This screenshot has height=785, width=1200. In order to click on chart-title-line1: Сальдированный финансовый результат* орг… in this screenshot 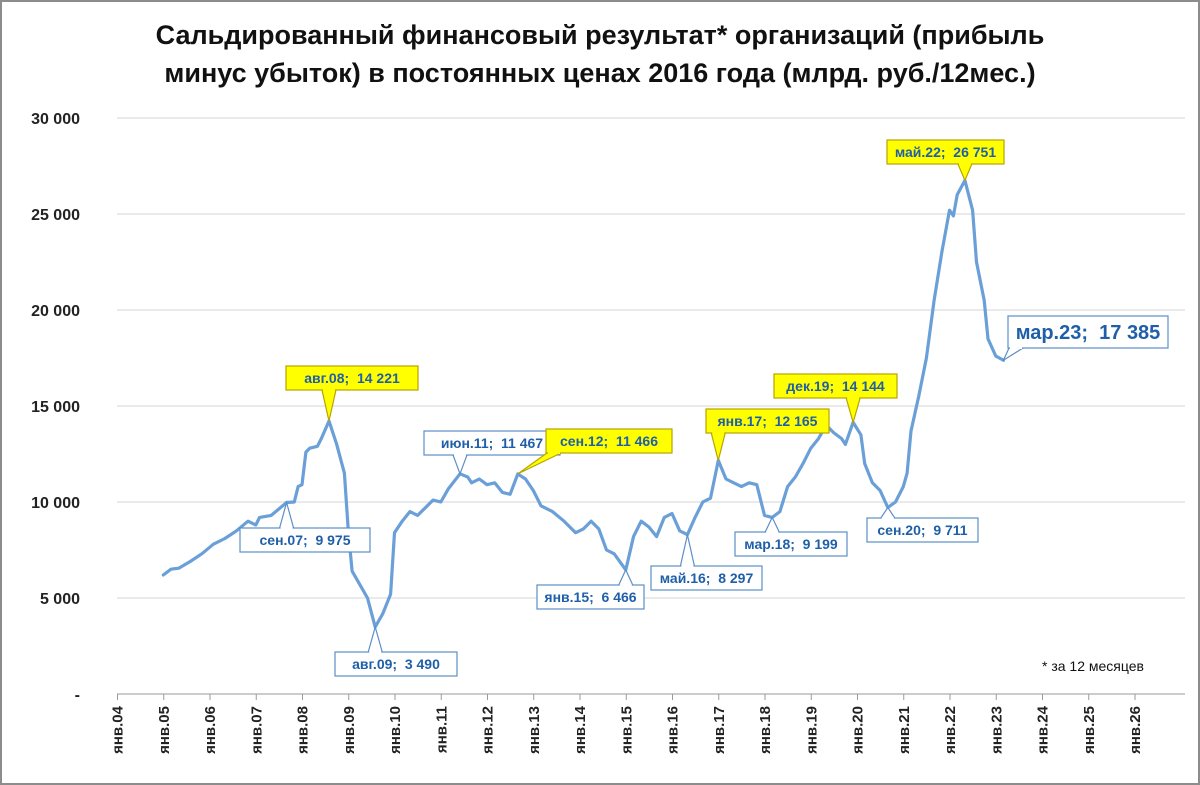, I will do `click(600, 35)`.